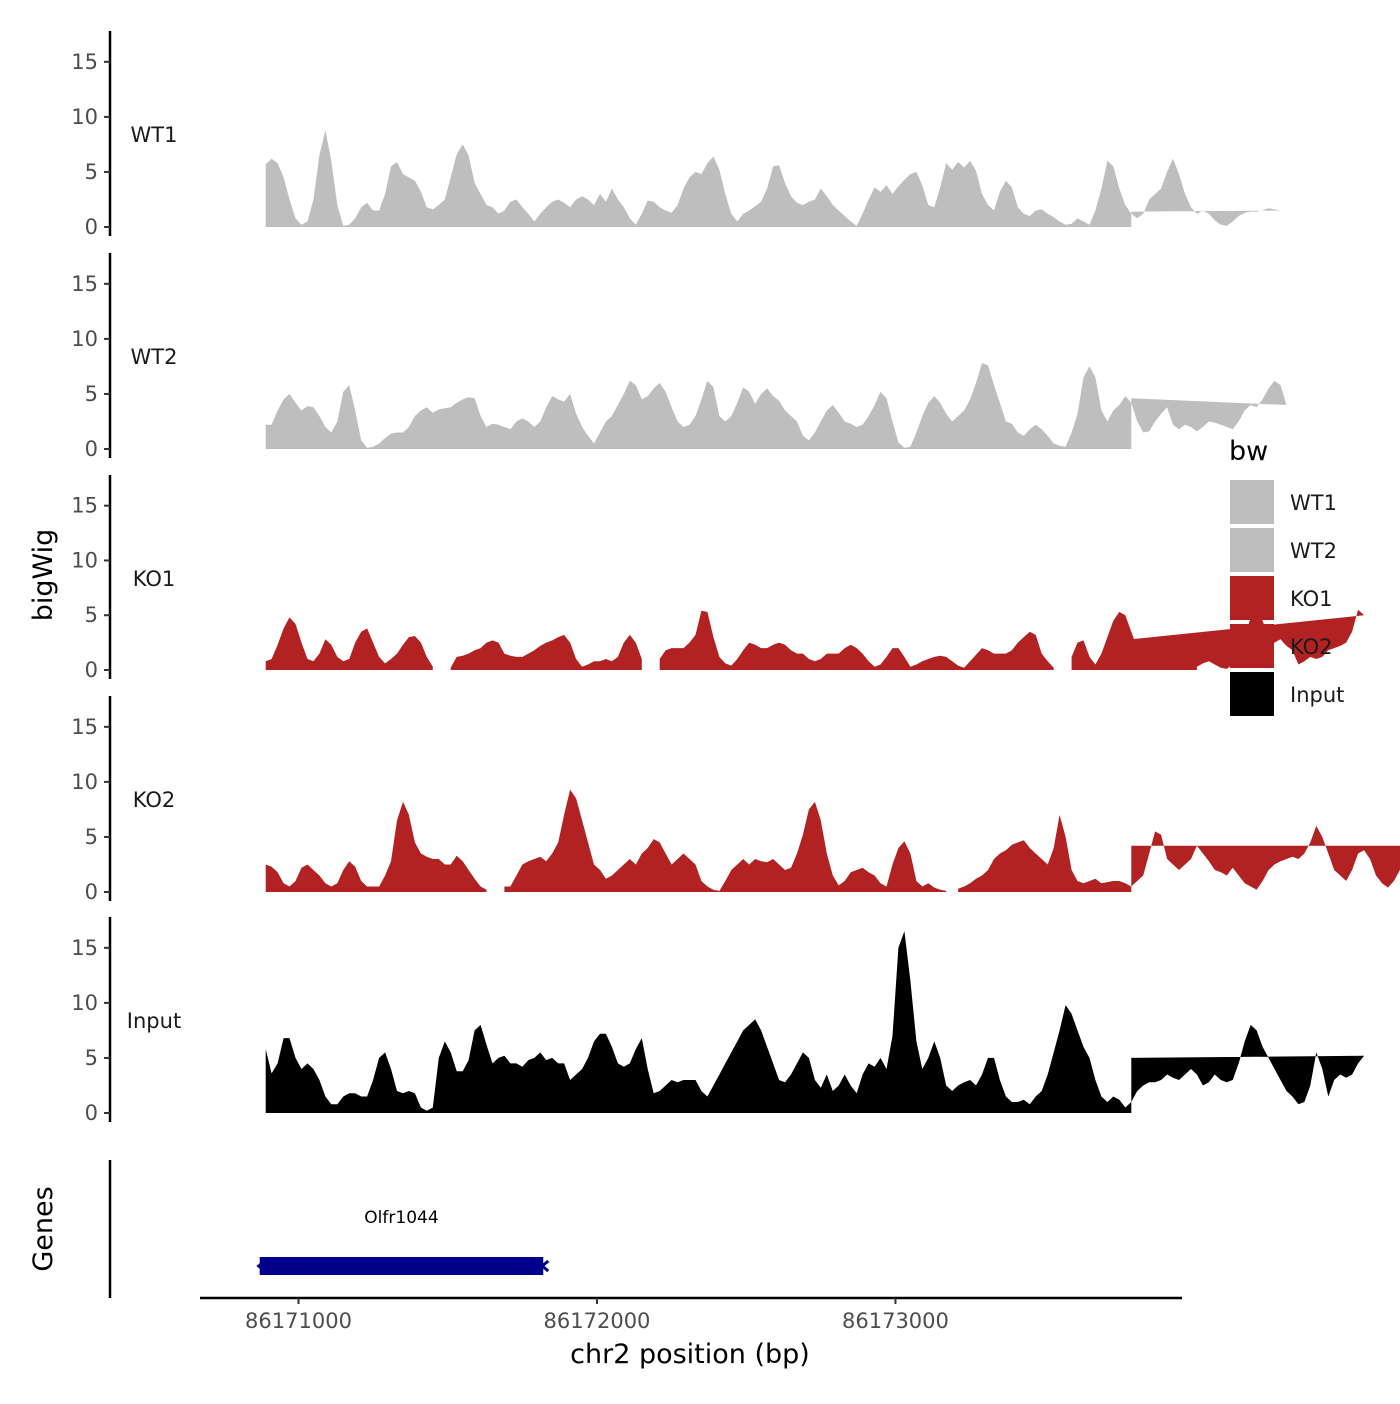 The width and height of the screenshot is (1400, 1404). What do you see at coordinates (895, 1321) in the screenshot?
I see `x-tick-label: 86173000` at bounding box center [895, 1321].